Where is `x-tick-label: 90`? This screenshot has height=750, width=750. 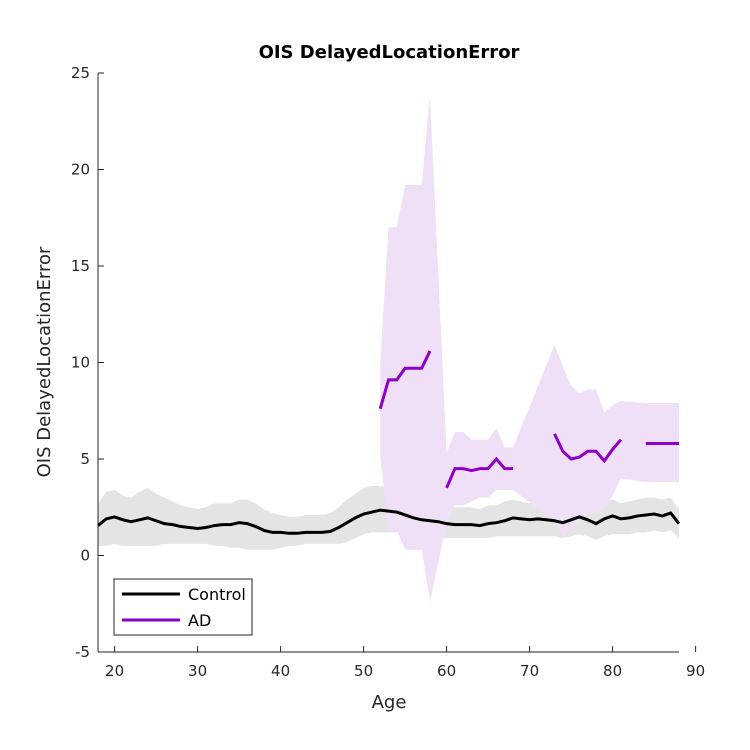
x-tick-label: 90 is located at coordinates (695, 671).